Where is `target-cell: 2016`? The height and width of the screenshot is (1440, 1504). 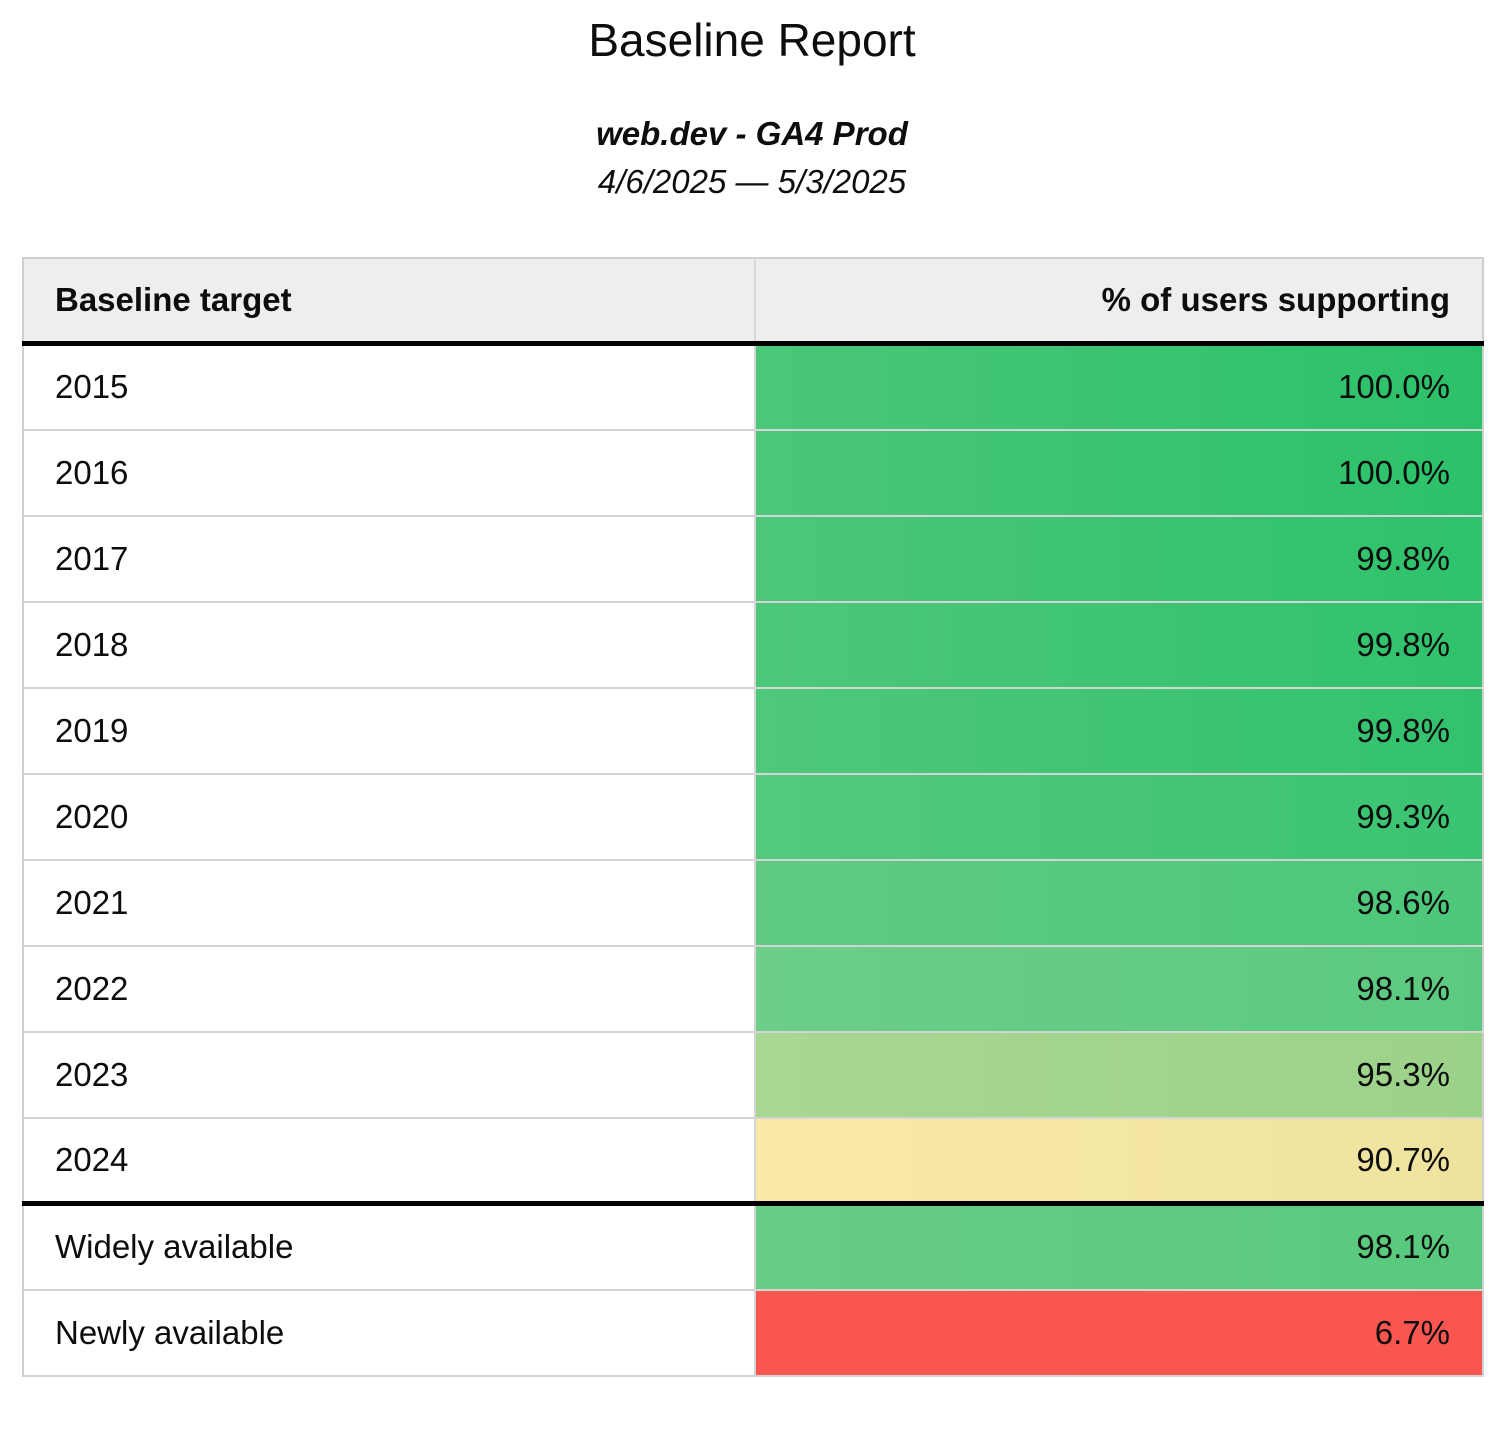
target-cell: 2016 is located at coordinates (389, 473).